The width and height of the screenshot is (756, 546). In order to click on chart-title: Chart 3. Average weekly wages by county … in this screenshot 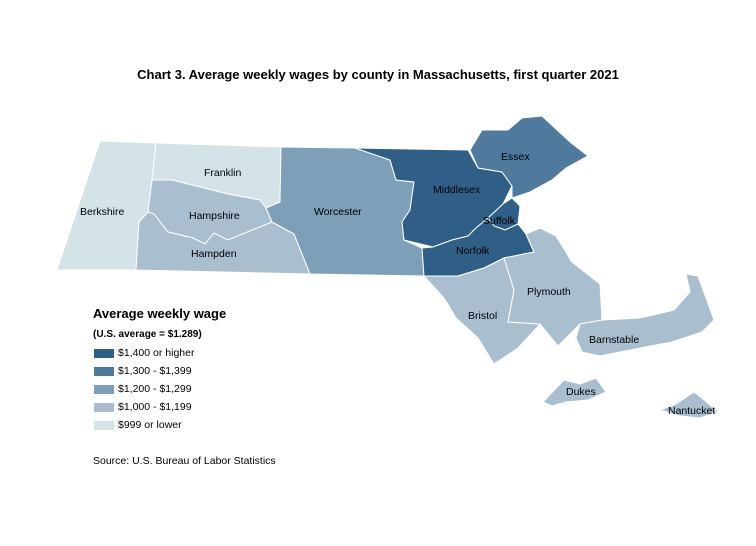, I will do `click(378, 74)`.